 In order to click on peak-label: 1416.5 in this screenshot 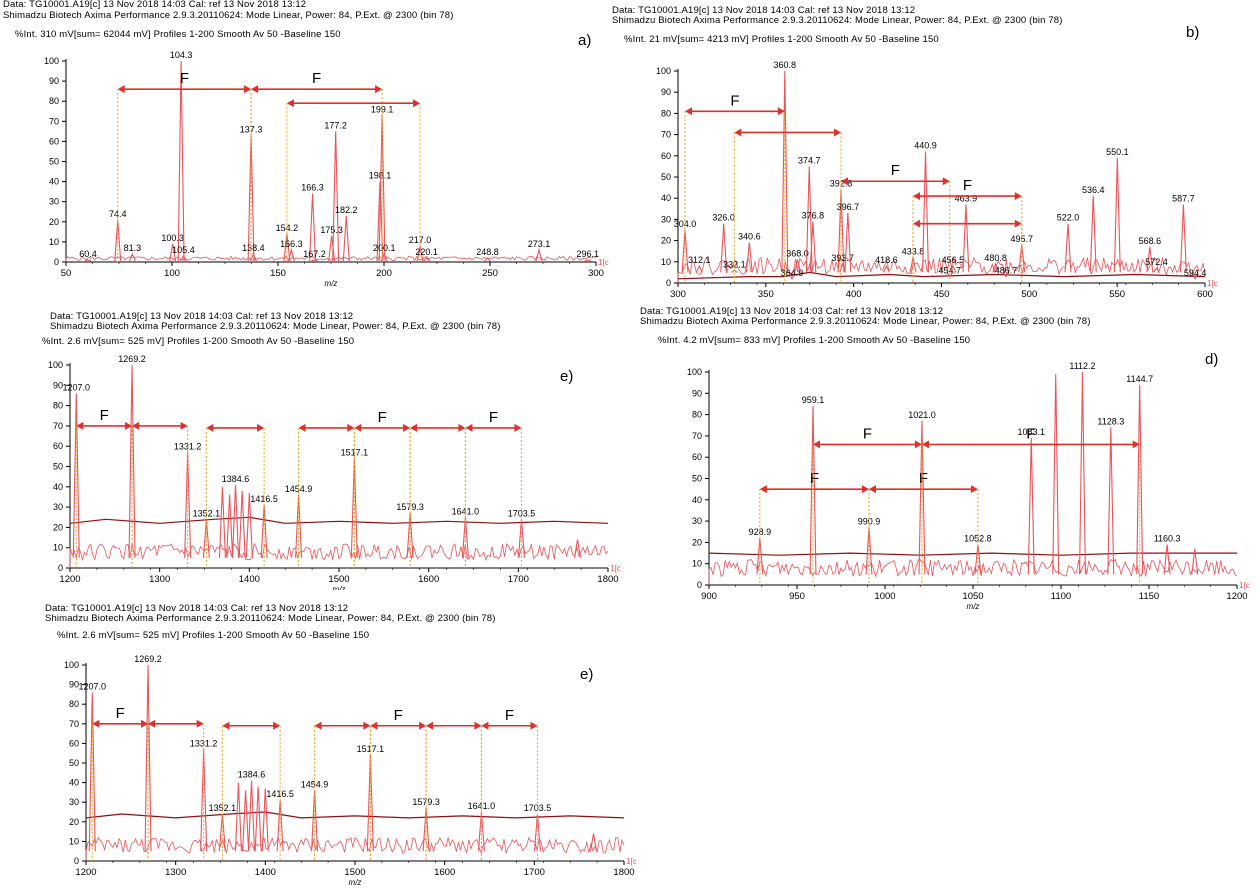, I will do `click(264, 499)`.